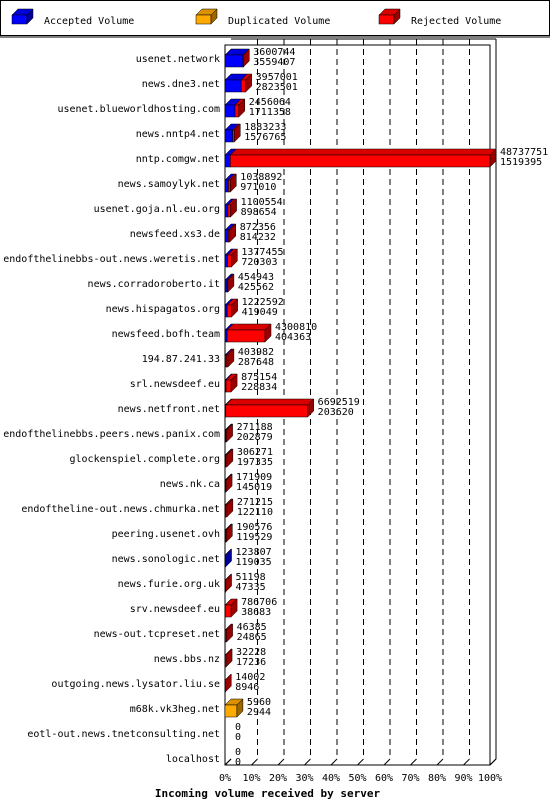 This screenshot has height=805, width=550. I want to click on legend-swatch-3-side, so click(397, 16).